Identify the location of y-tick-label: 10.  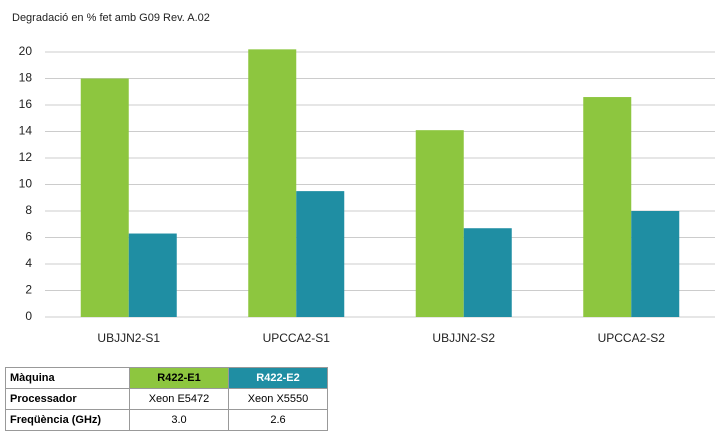
(26, 184).